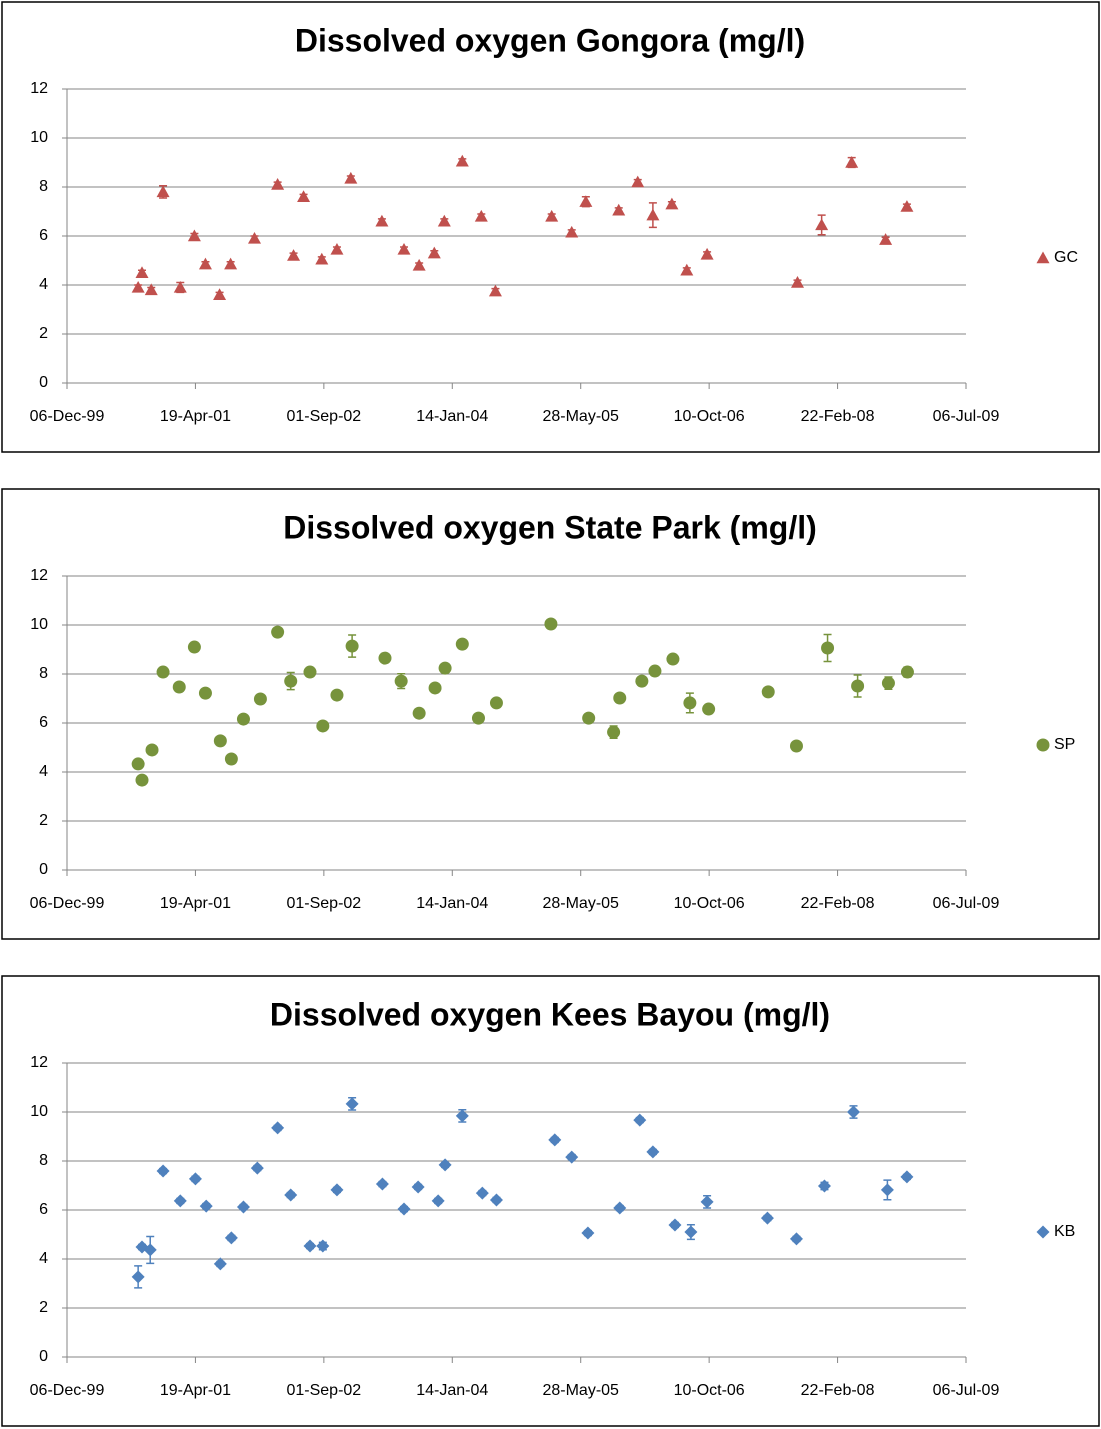  Describe the element at coordinates (1066, 257) in the screenshot. I see `legend-label: GC` at that location.